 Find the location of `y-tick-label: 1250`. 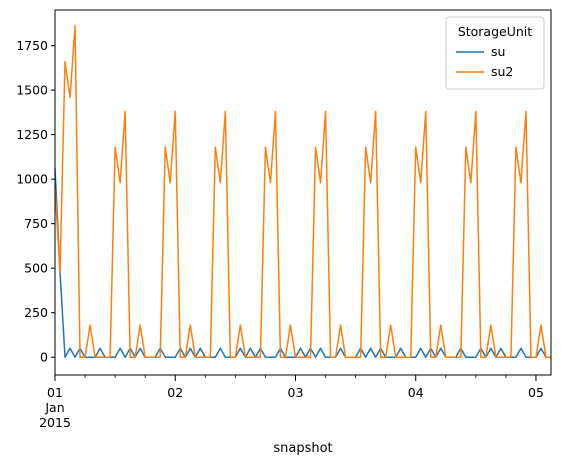

y-tick-label: 1250 is located at coordinates (32, 134).